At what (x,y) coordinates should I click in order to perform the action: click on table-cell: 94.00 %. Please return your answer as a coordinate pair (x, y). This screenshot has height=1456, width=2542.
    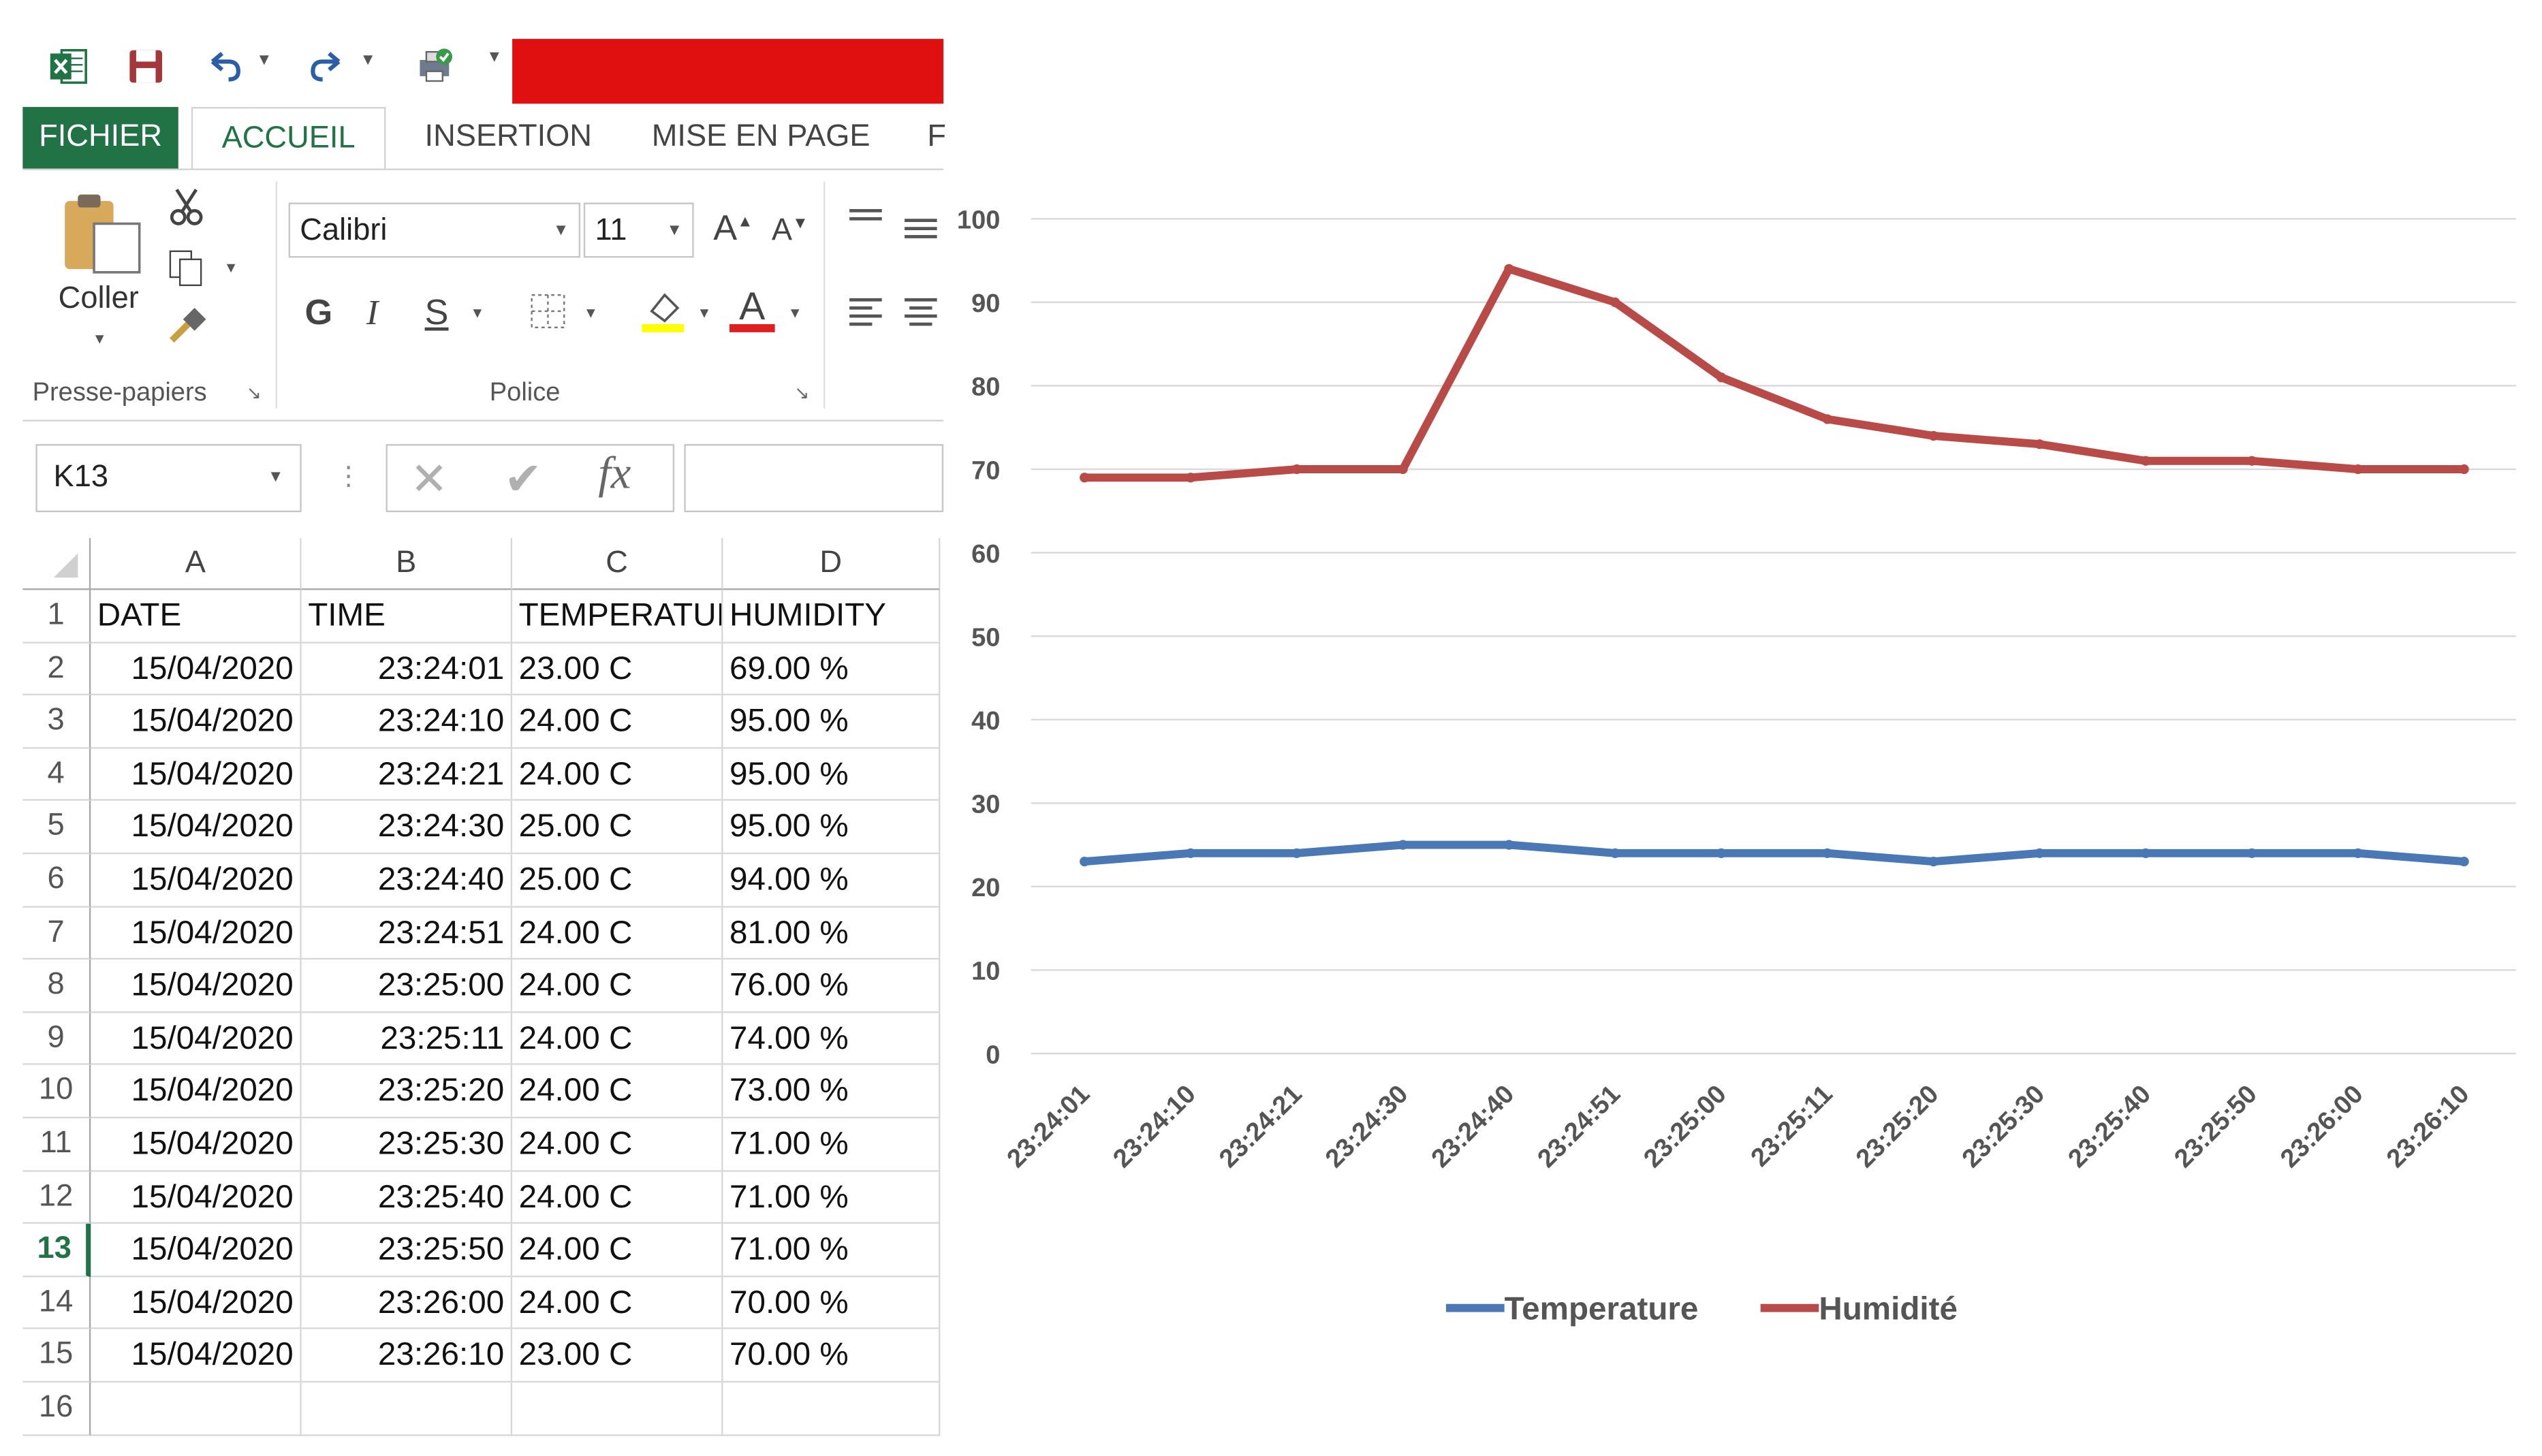
    Looking at the image, I should click on (832, 880).